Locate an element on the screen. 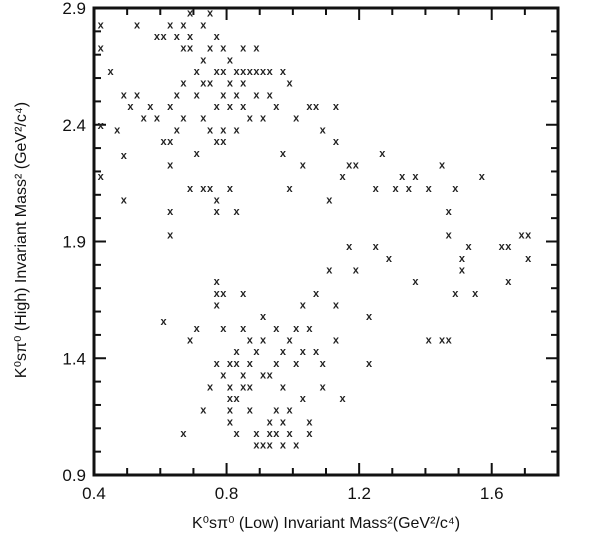  x-tick-label: 0.4 is located at coordinates (94, 493).